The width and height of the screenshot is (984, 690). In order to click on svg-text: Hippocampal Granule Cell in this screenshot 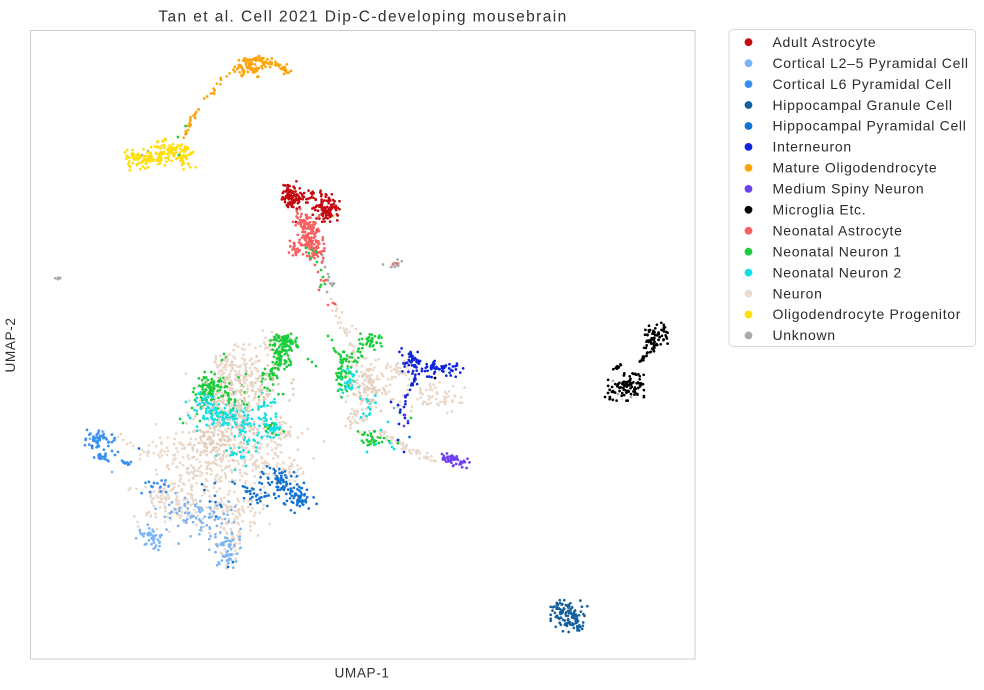, I will do `click(863, 105)`.